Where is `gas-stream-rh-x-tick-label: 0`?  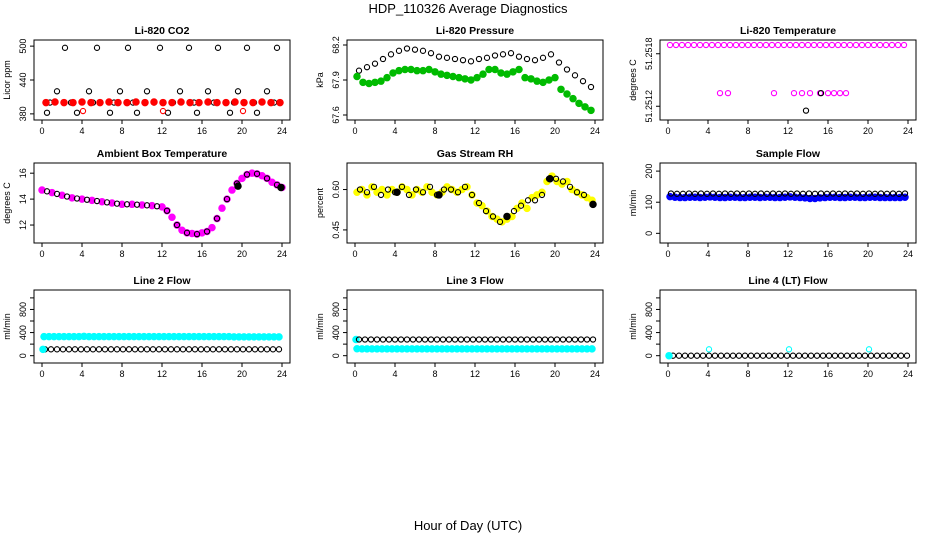 gas-stream-rh-x-tick-label: 0 is located at coordinates (354, 254).